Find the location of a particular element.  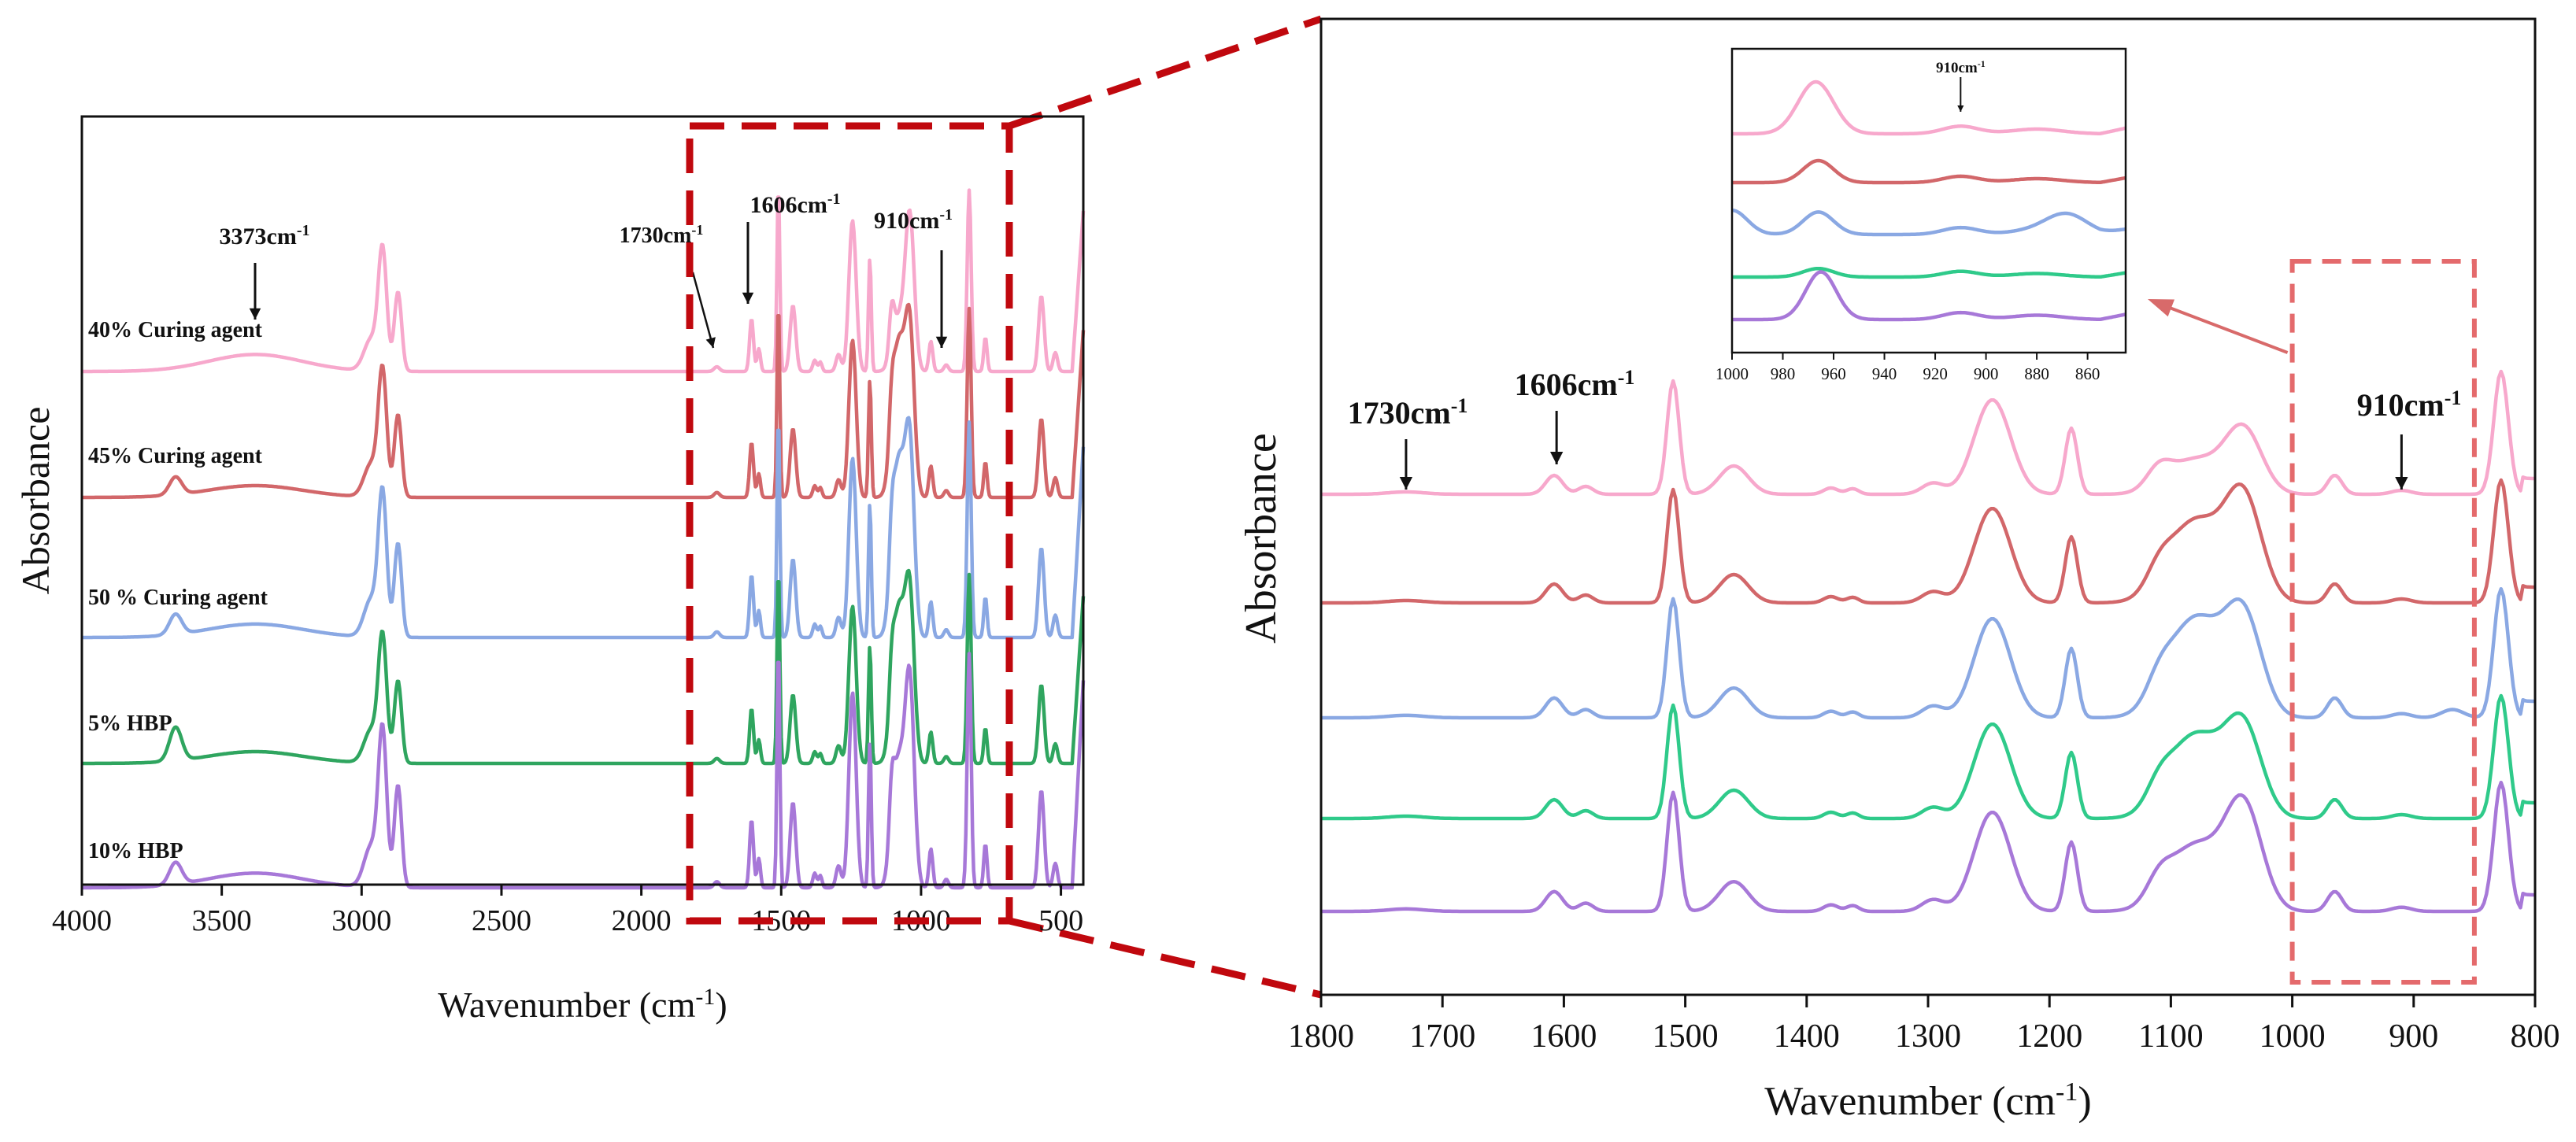

zoom-x-tick-label: 1100 is located at coordinates (2170, 1036).